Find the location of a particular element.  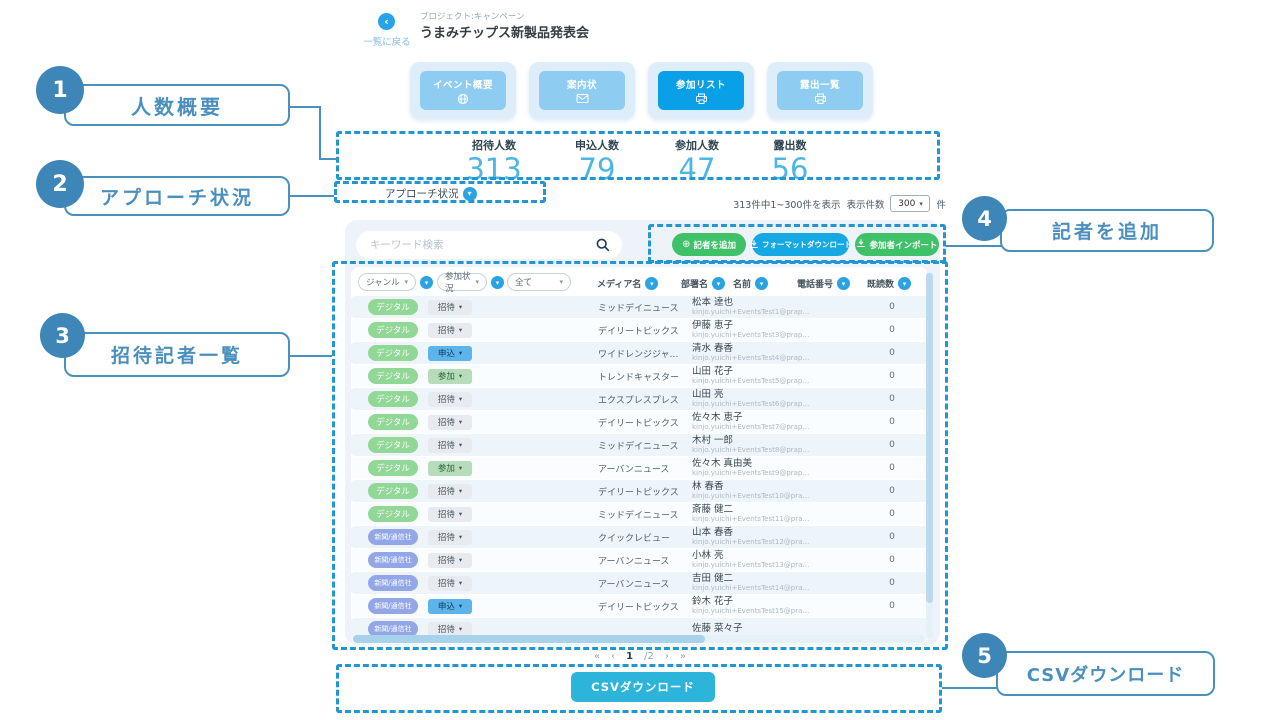

callout-label-5: CSVダウンロード is located at coordinates (1105, 673).